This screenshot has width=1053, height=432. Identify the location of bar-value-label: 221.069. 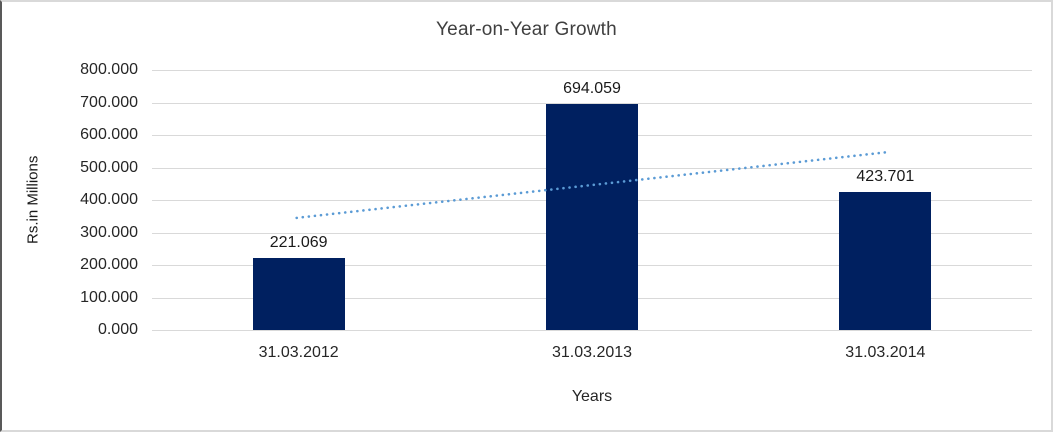
(298, 243).